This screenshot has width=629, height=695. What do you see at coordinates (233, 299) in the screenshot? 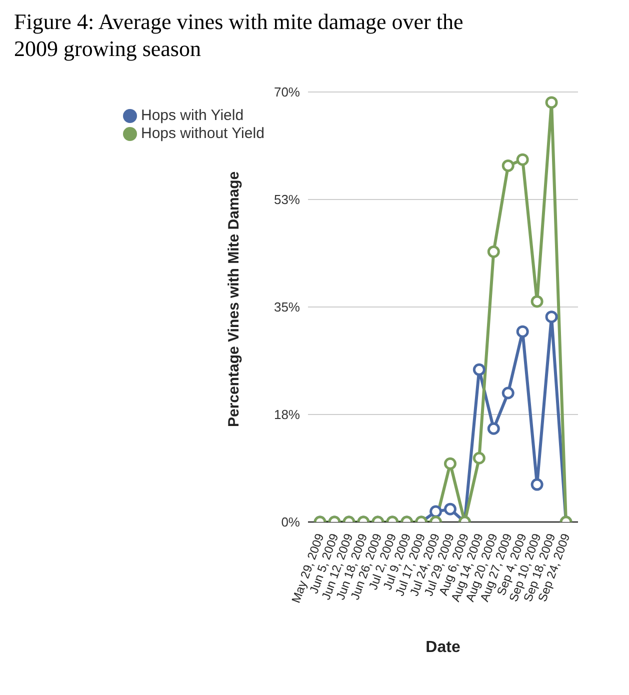
I see `y-axis-title: Percentage Vines with Mite Damage` at bounding box center [233, 299].